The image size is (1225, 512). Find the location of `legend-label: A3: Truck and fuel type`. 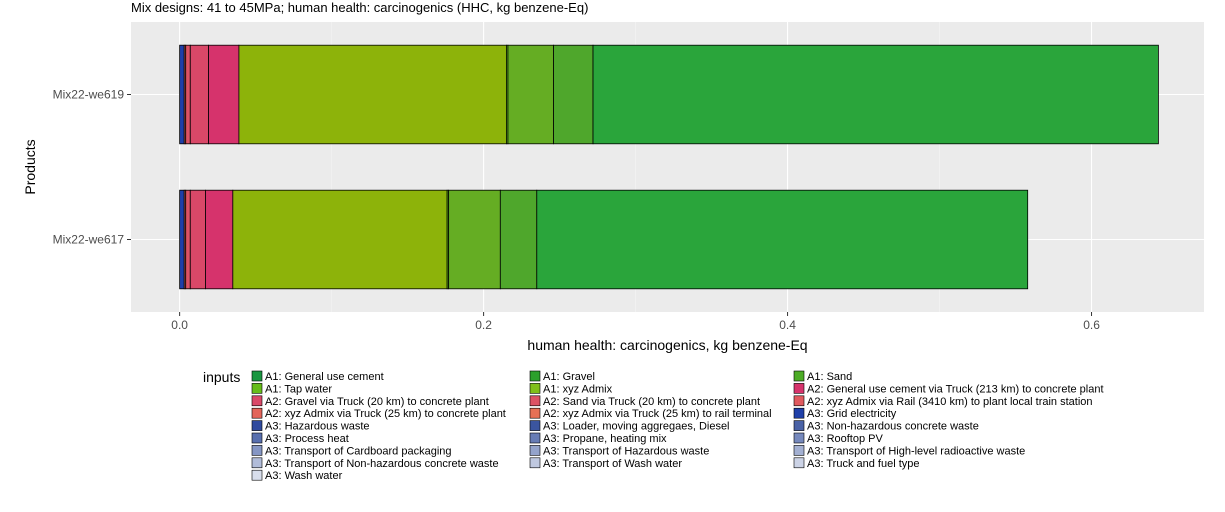

legend-label: A3: Truck and fuel type is located at coordinates (863, 464).